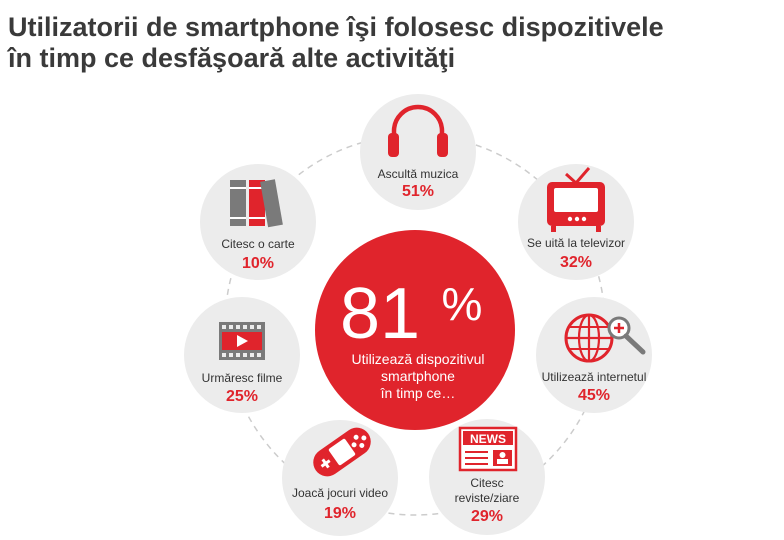  What do you see at coordinates (487, 498) in the screenshot?
I see `magazines-label-2: reviste/ziare` at bounding box center [487, 498].